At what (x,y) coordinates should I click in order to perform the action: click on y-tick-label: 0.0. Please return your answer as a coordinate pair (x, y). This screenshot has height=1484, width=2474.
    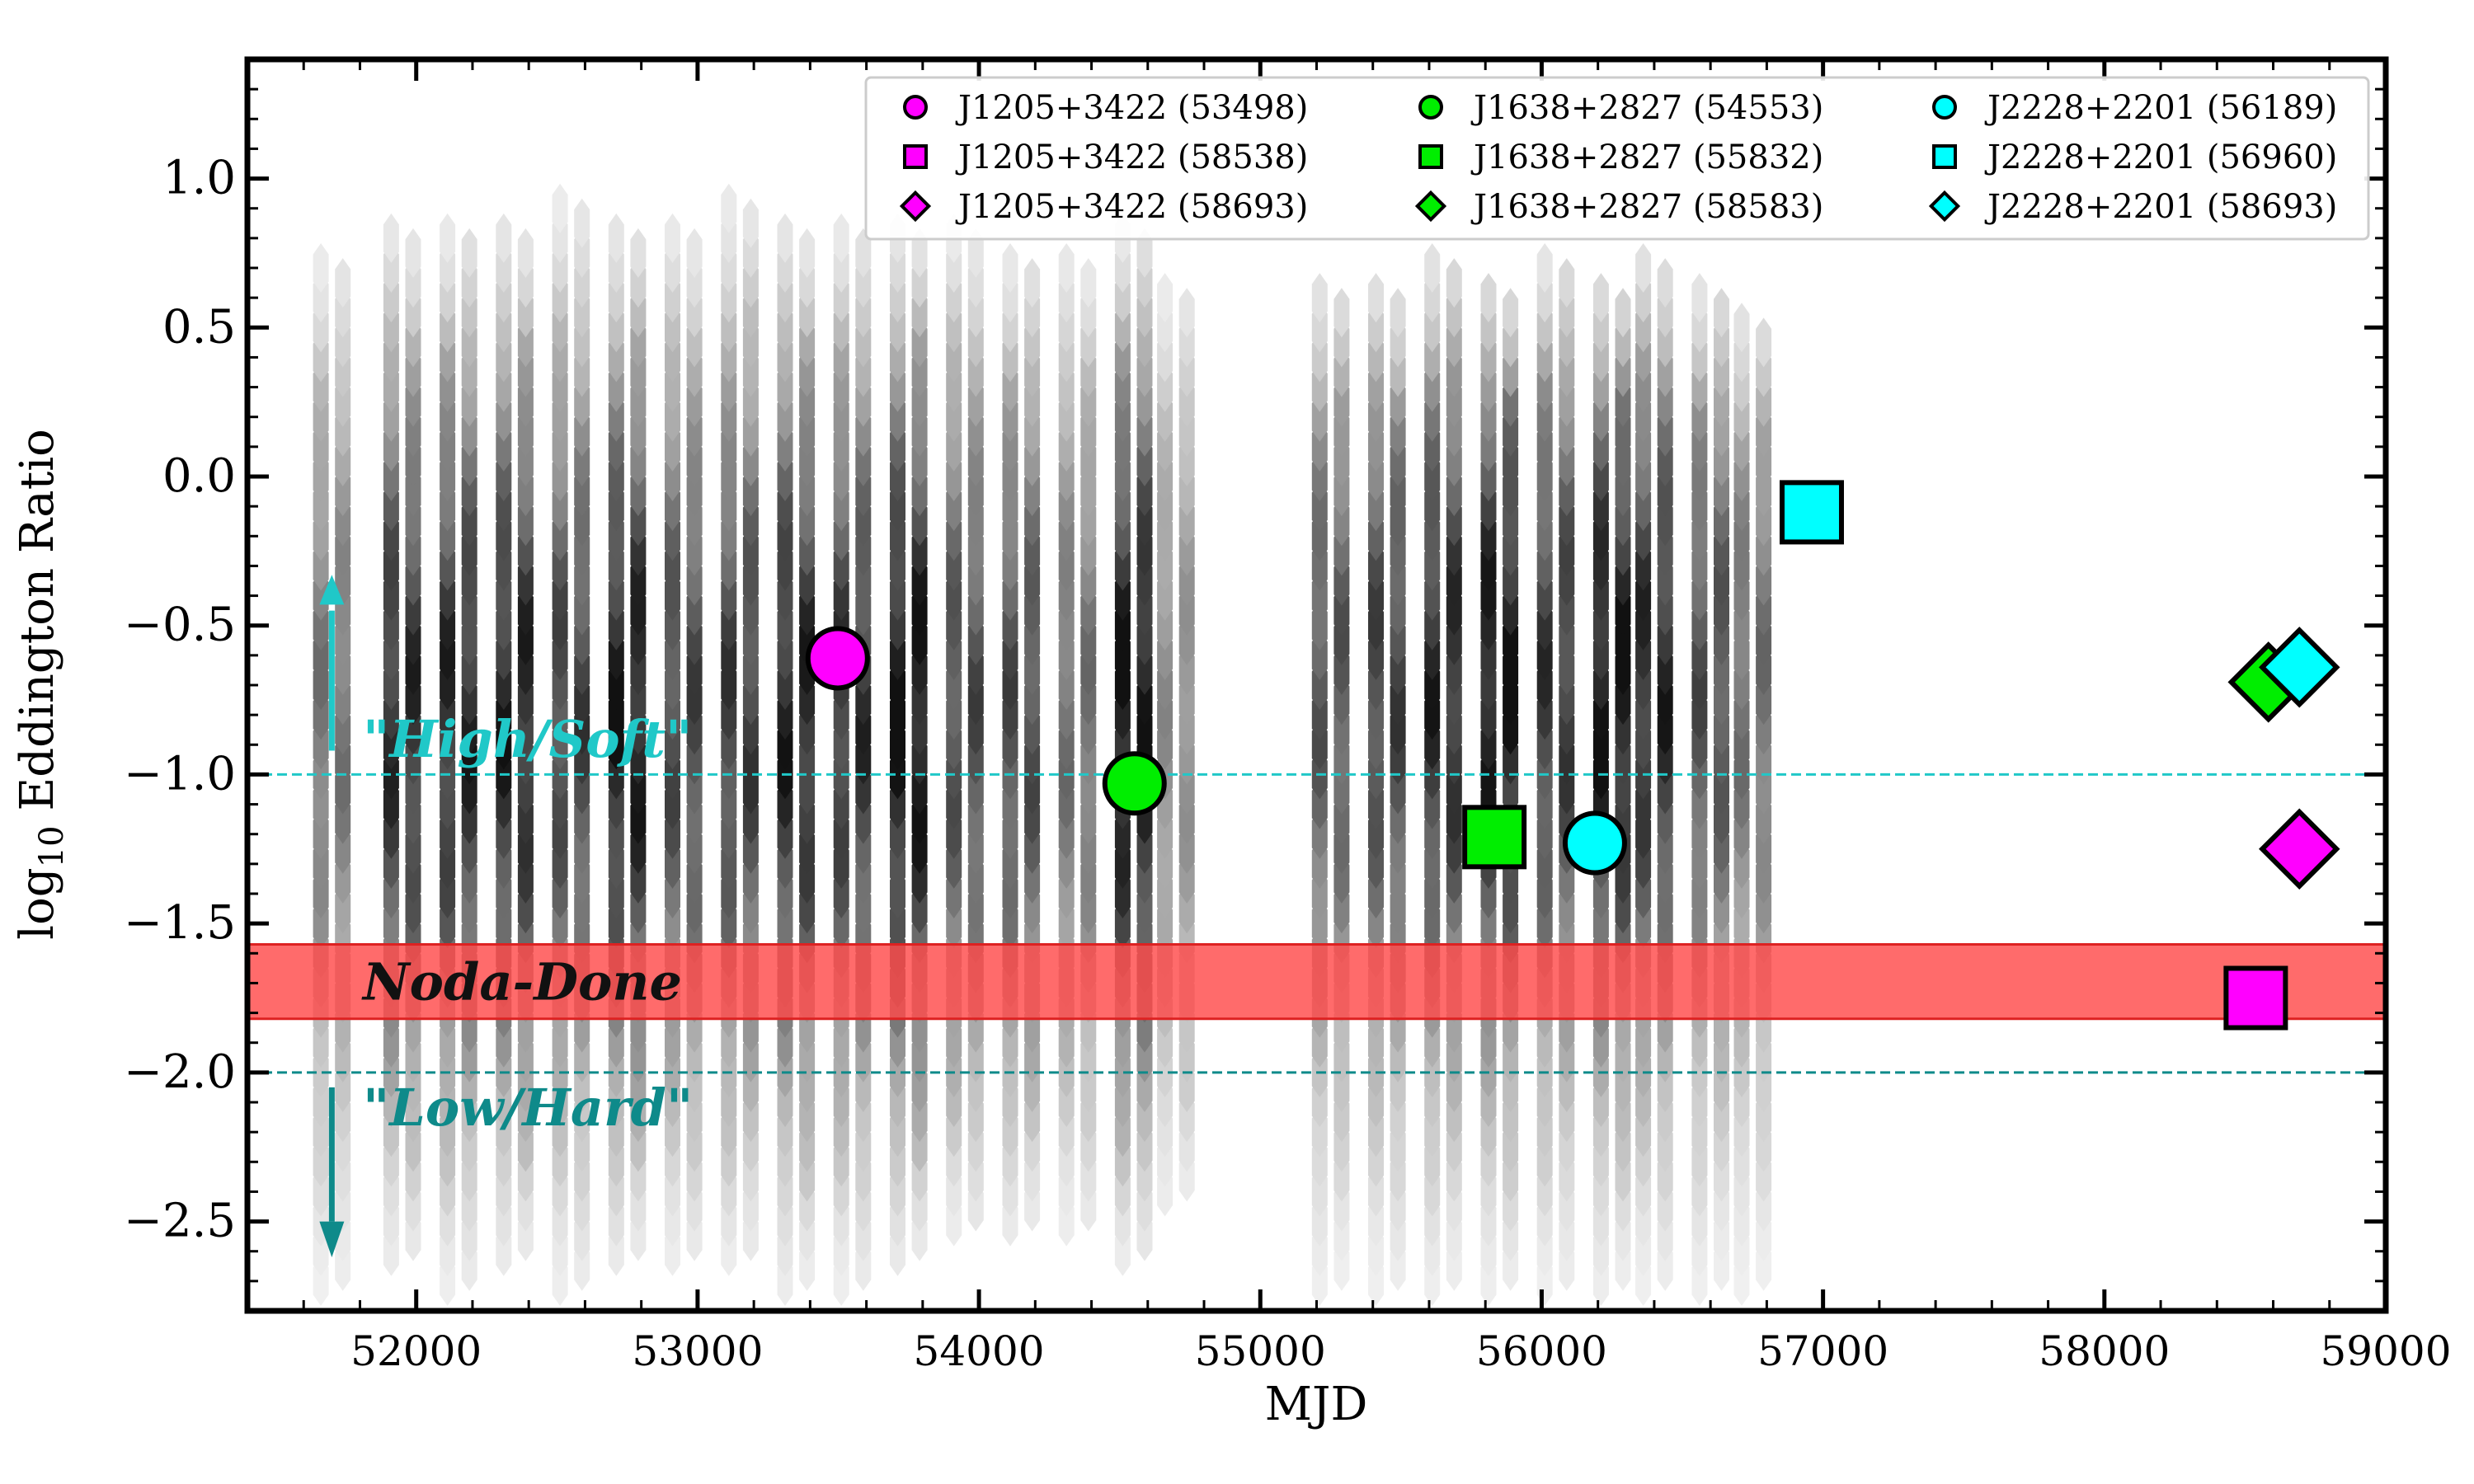
    Looking at the image, I should click on (199, 476).